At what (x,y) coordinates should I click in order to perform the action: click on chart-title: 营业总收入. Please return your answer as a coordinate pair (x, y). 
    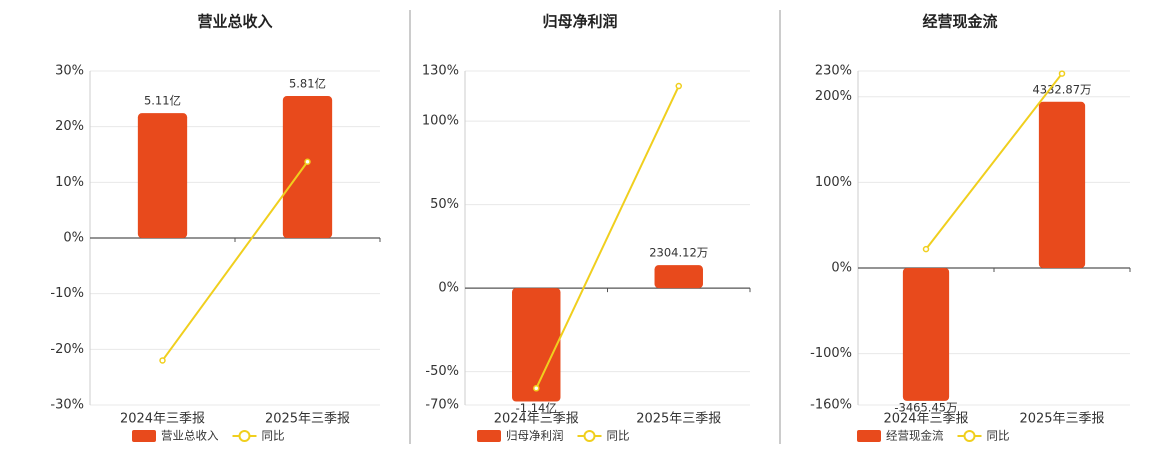
    Looking at the image, I should click on (234, 22).